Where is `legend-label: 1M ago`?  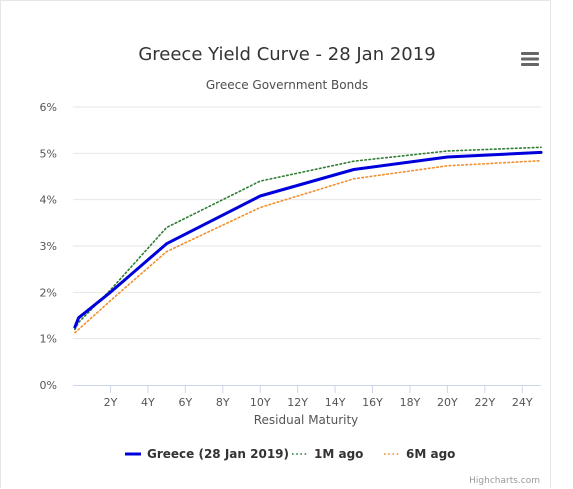 legend-label: 1M ago is located at coordinates (338, 454).